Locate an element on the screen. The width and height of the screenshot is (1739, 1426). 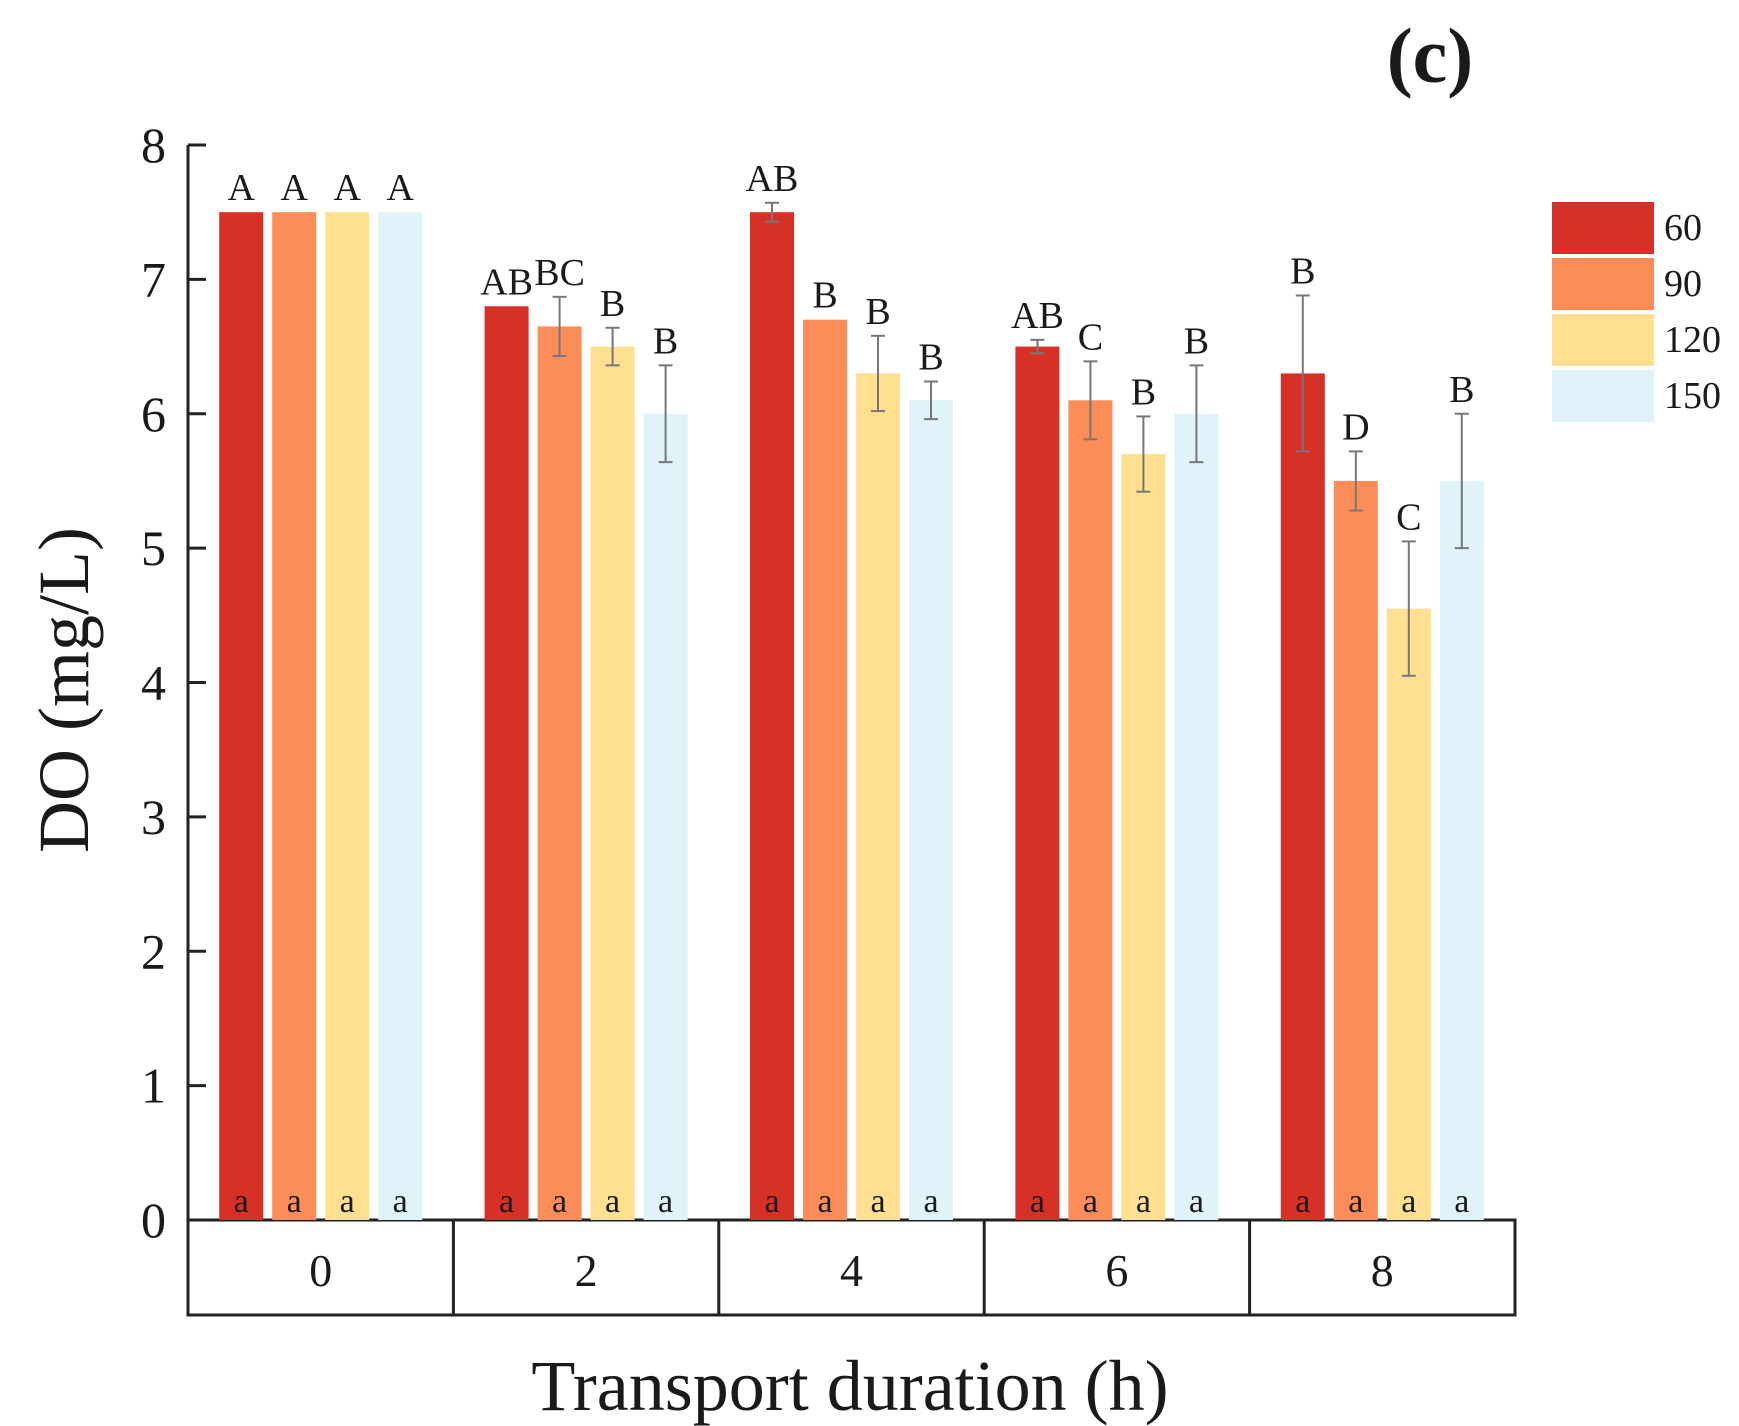
y-tick-label: 3 is located at coordinates (153, 817).